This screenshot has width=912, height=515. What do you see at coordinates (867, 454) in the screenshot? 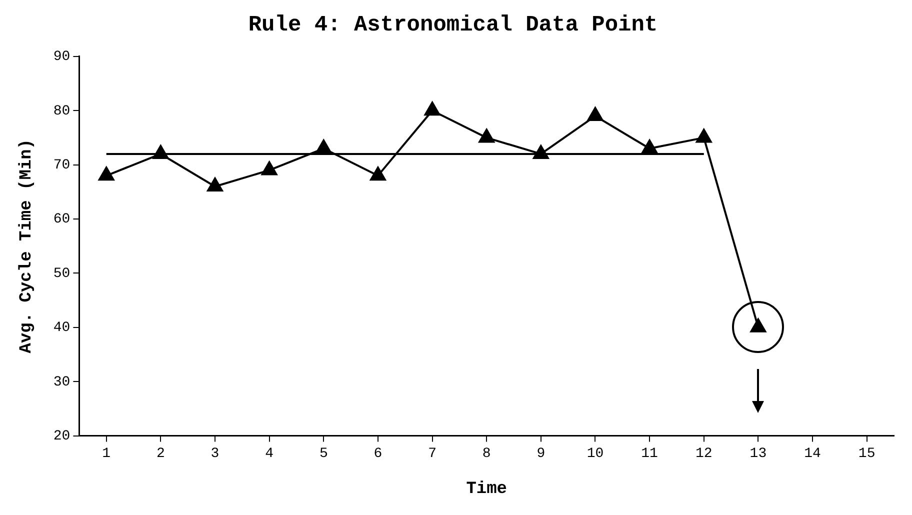
I see `x-tick-label: 15` at bounding box center [867, 454].